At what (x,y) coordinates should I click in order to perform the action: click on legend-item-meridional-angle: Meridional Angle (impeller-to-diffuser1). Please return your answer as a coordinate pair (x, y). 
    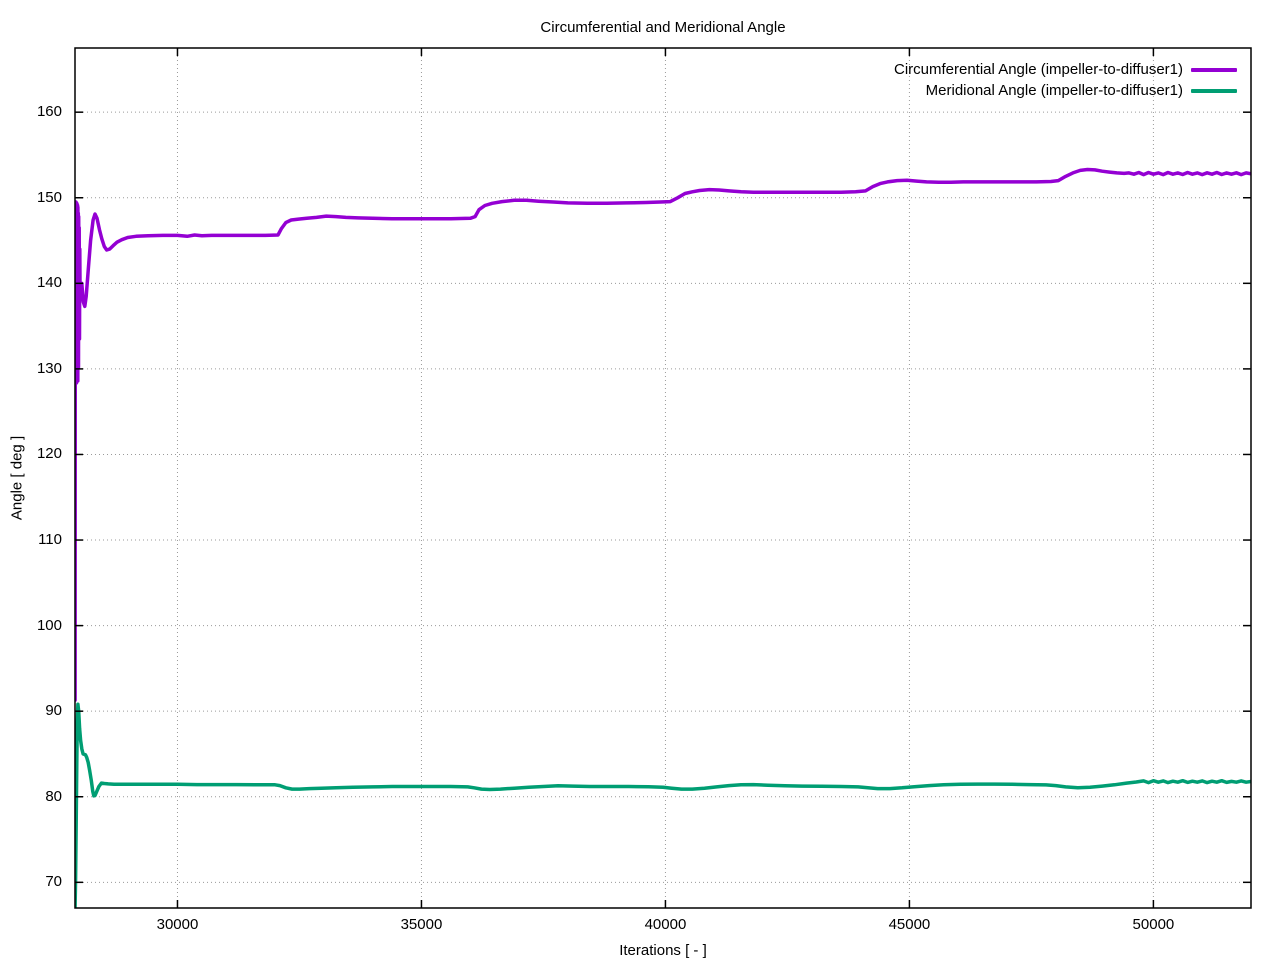
    Looking at the image, I should click on (1065, 90).